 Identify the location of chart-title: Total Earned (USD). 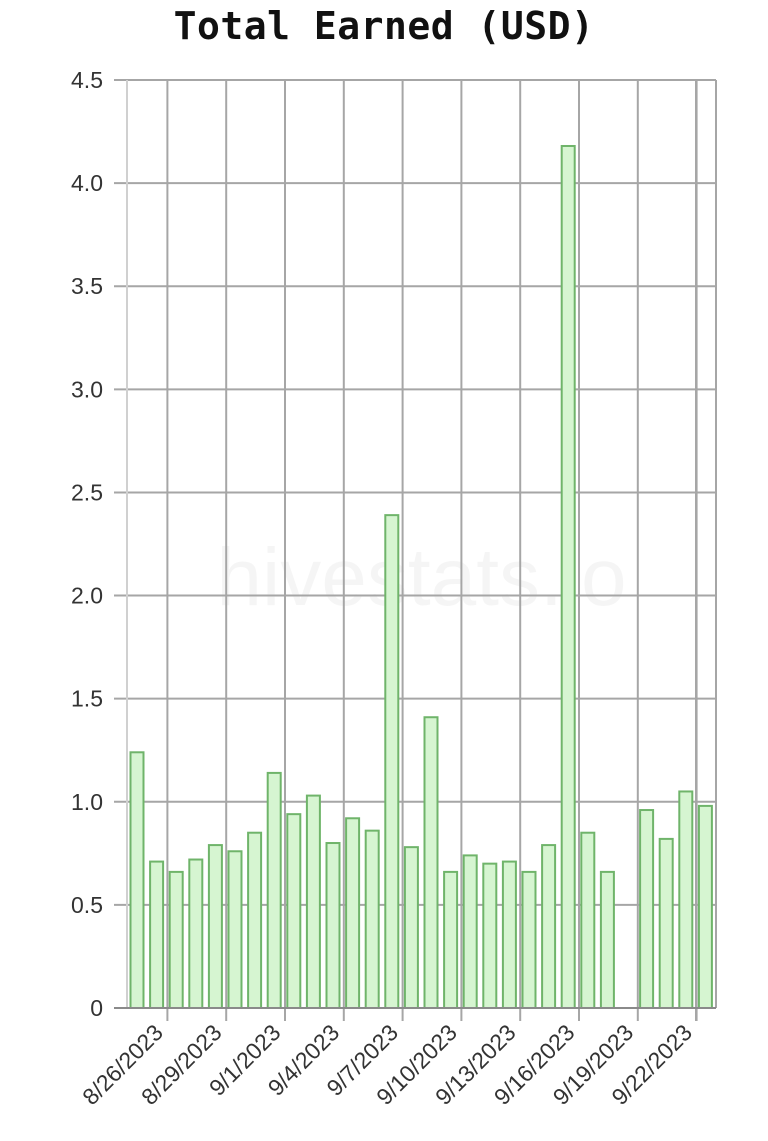
(384, 26).